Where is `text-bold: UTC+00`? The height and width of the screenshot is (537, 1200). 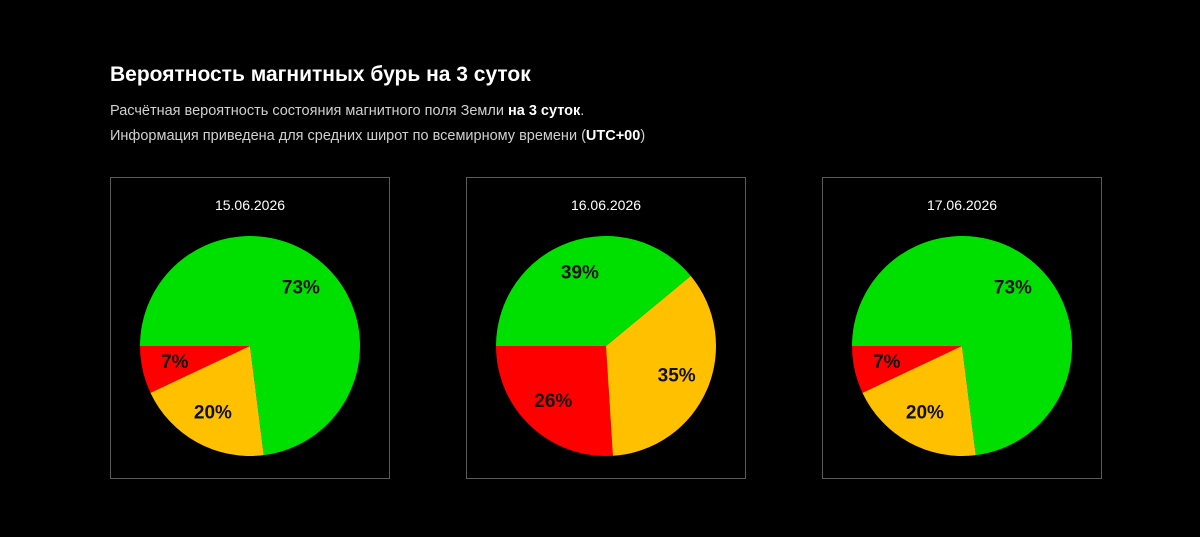
text-bold: UTC+00 is located at coordinates (613, 136).